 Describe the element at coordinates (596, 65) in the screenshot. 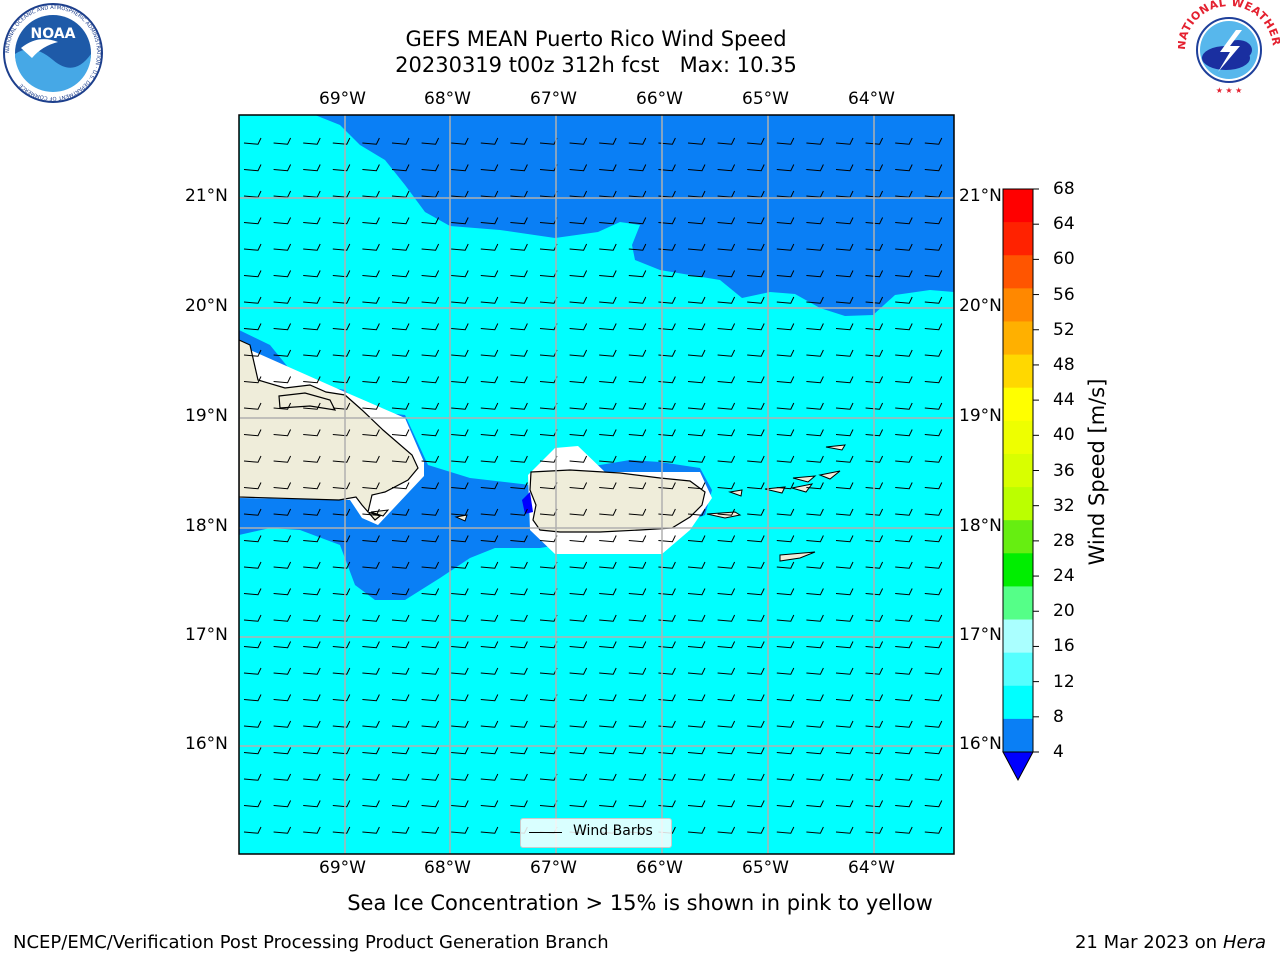

I see `title-line-2: 20230319 t00z 312h fcst Max: 10.35` at that location.